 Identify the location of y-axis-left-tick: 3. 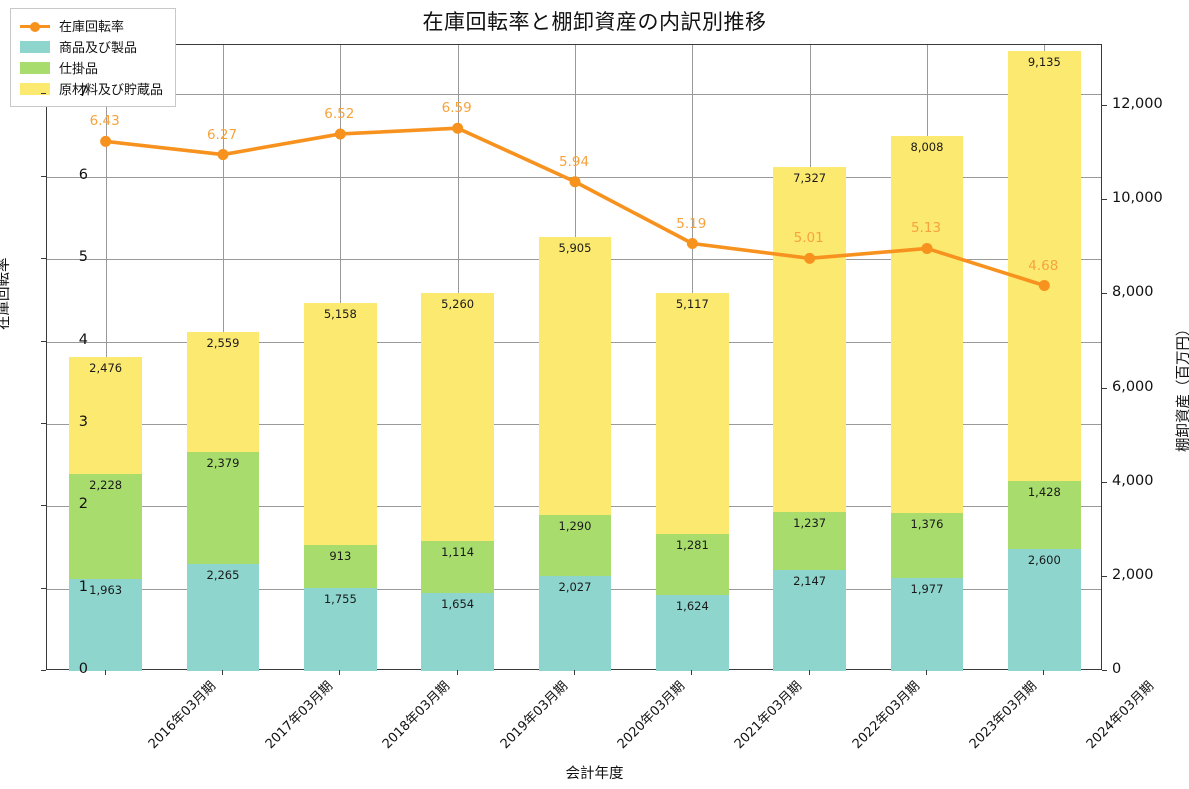
(83, 421).